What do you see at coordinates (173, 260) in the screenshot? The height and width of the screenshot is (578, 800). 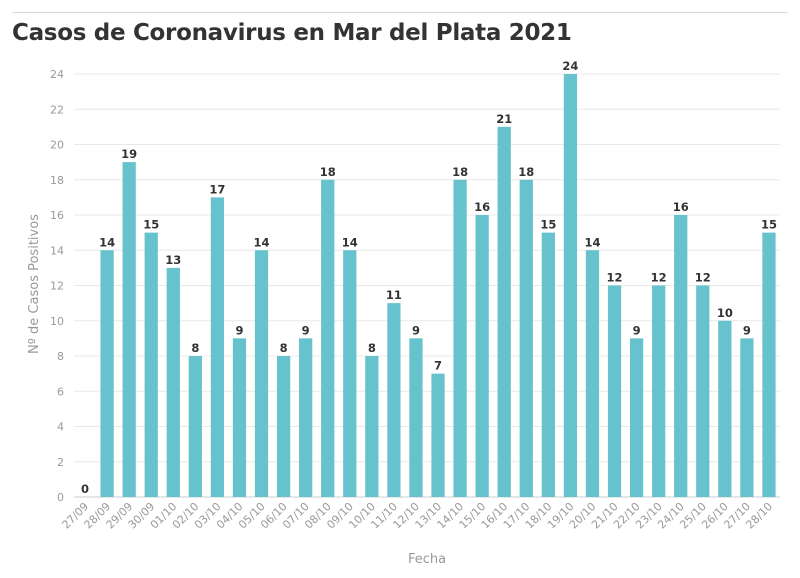 I see `bar-value-label: 13` at bounding box center [173, 260].